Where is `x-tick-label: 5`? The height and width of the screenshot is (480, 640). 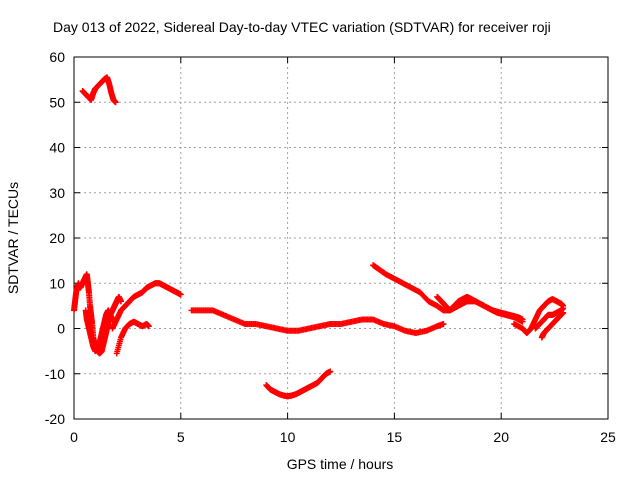
x-tick-label: 5 is located at coordinates (181, 437).